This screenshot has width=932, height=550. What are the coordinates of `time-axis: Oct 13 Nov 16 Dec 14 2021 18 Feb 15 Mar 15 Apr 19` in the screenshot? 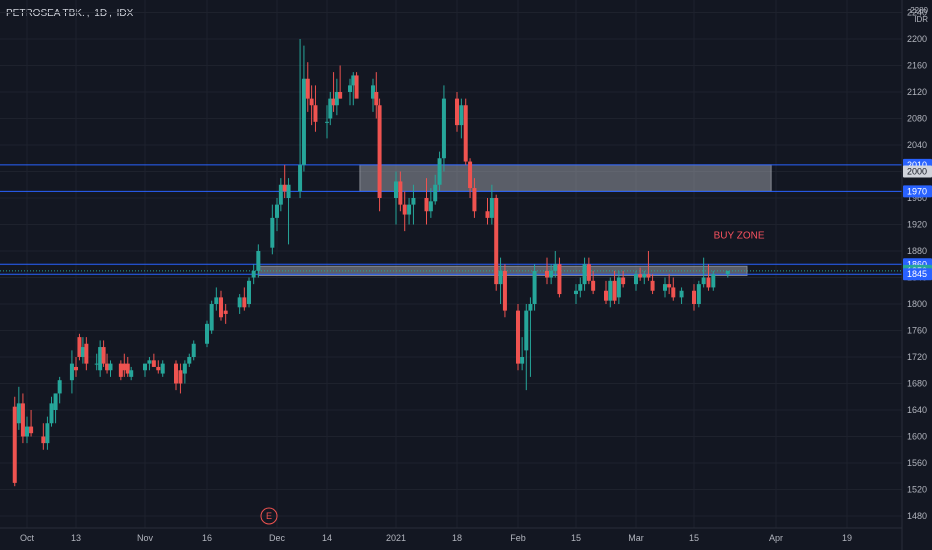 It's located at (451, 535).